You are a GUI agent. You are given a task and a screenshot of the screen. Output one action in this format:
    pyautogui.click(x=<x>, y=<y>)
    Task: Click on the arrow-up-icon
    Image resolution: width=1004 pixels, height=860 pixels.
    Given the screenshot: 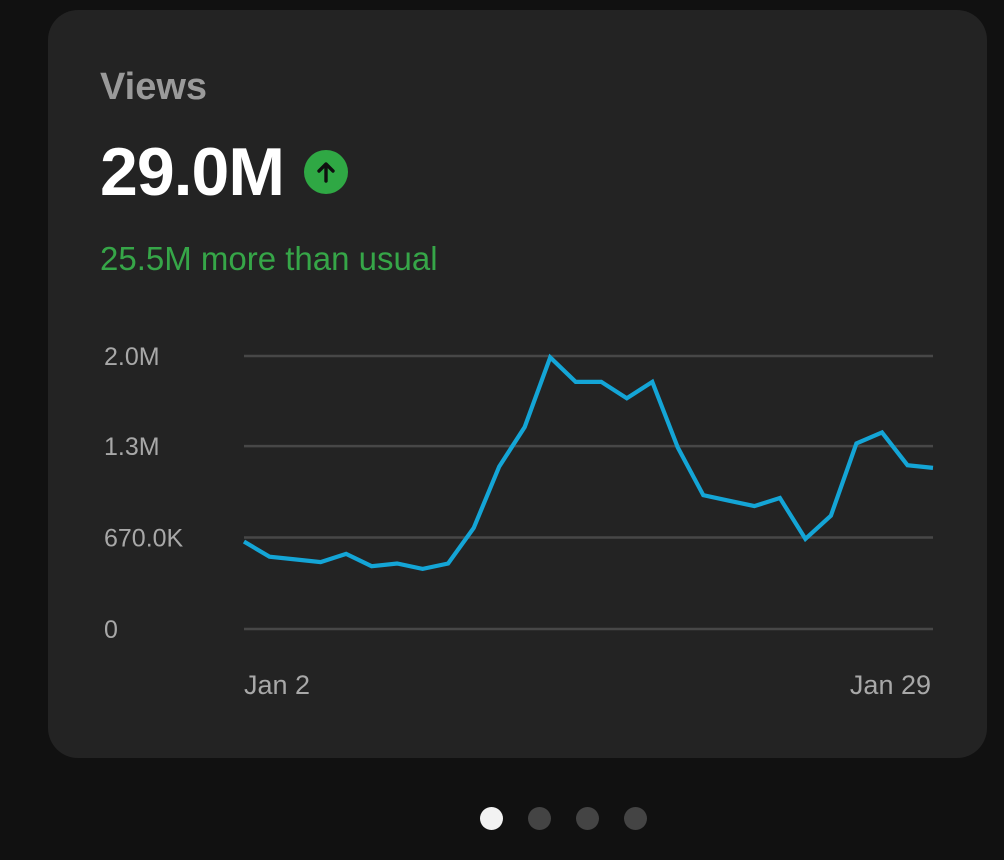 What is the action you would take?
    pyautogui.click(x=326, y=172)
    